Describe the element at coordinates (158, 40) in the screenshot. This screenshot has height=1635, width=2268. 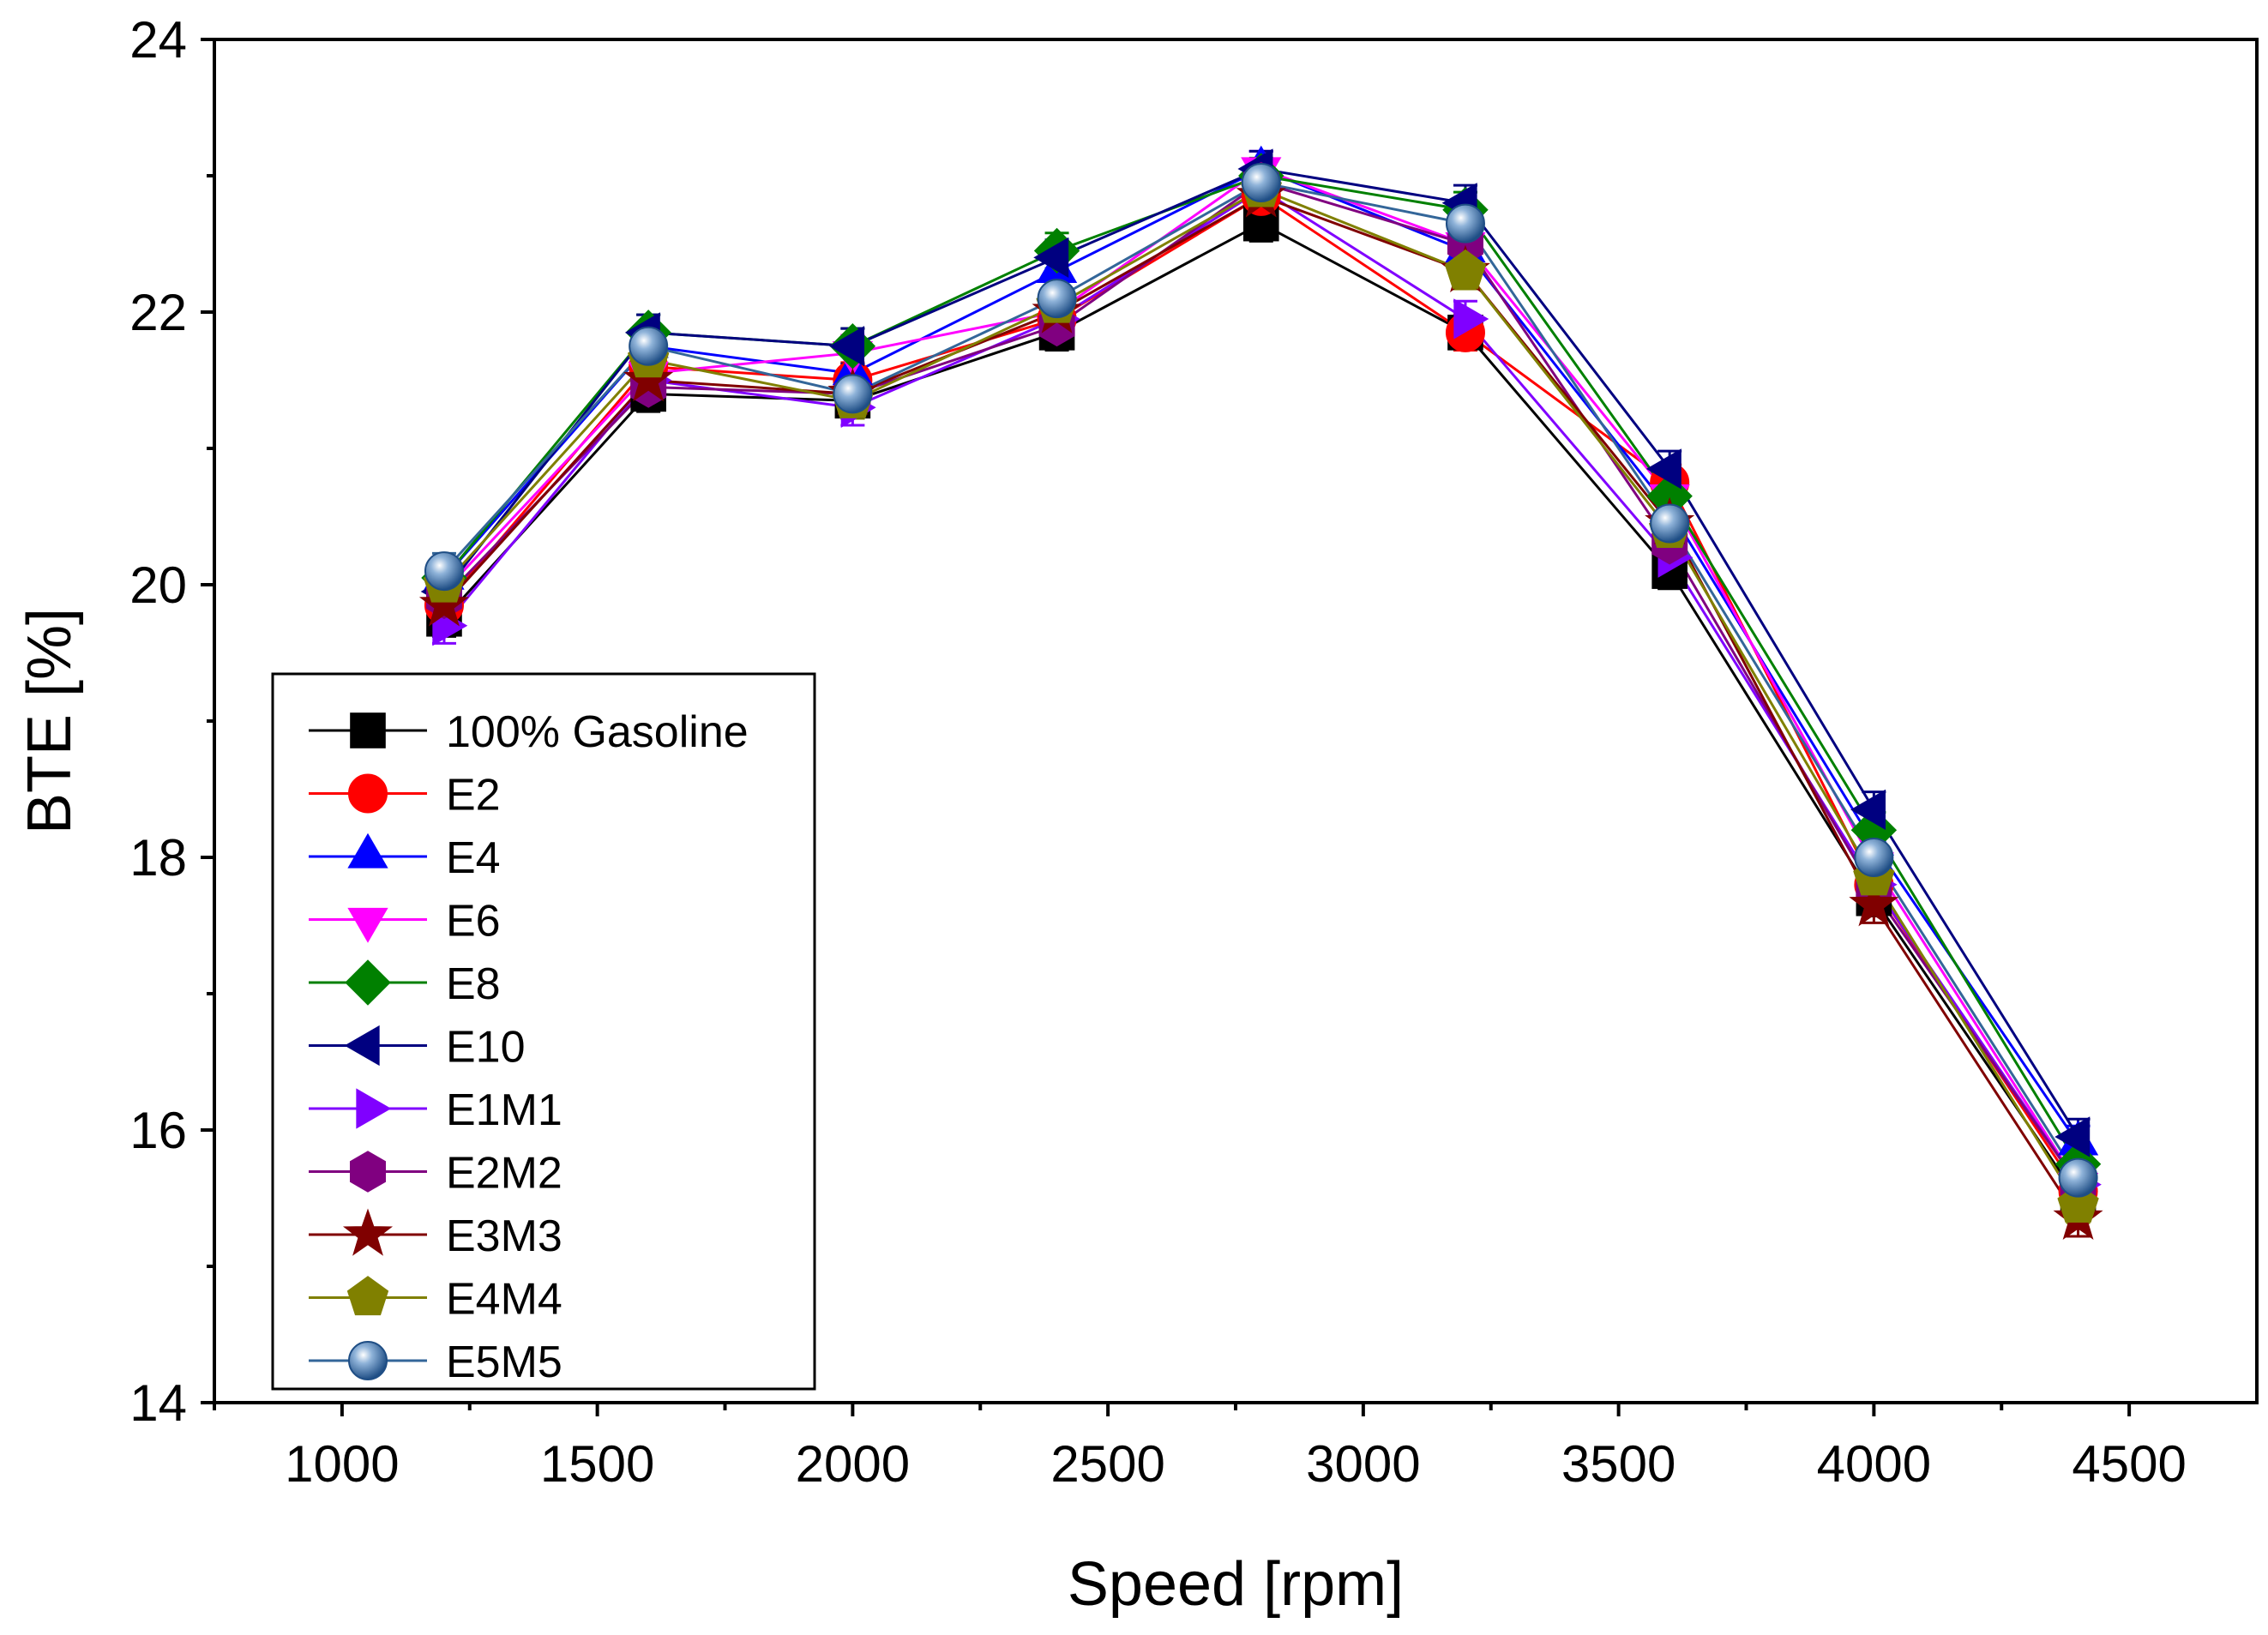
I see `y-tick-label: 24` at that location.